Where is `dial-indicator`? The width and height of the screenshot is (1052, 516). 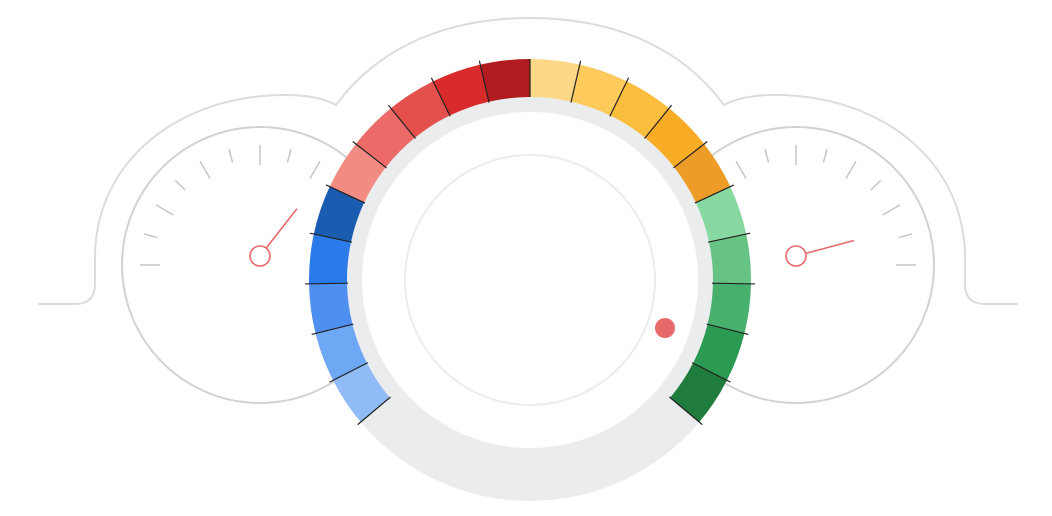 dial-indicator is located at coordinates (665, 328).